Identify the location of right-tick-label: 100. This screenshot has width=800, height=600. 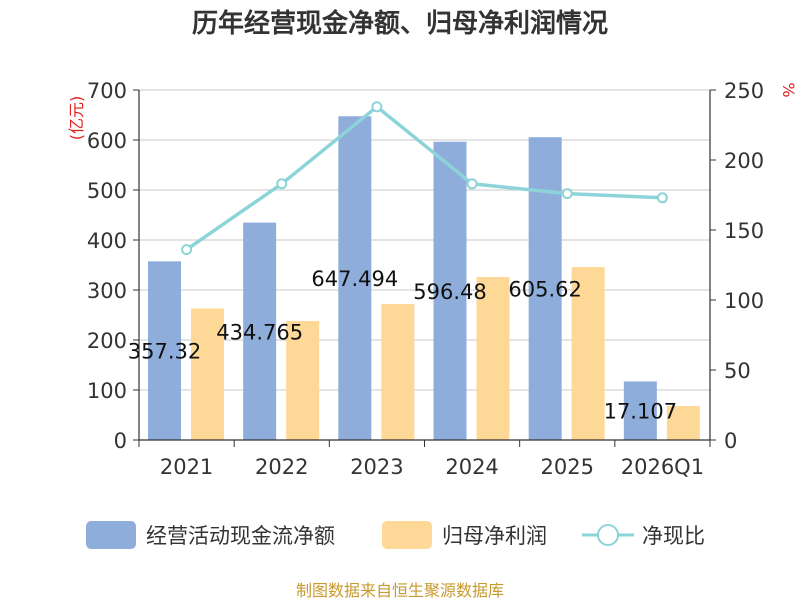
(744, 301).